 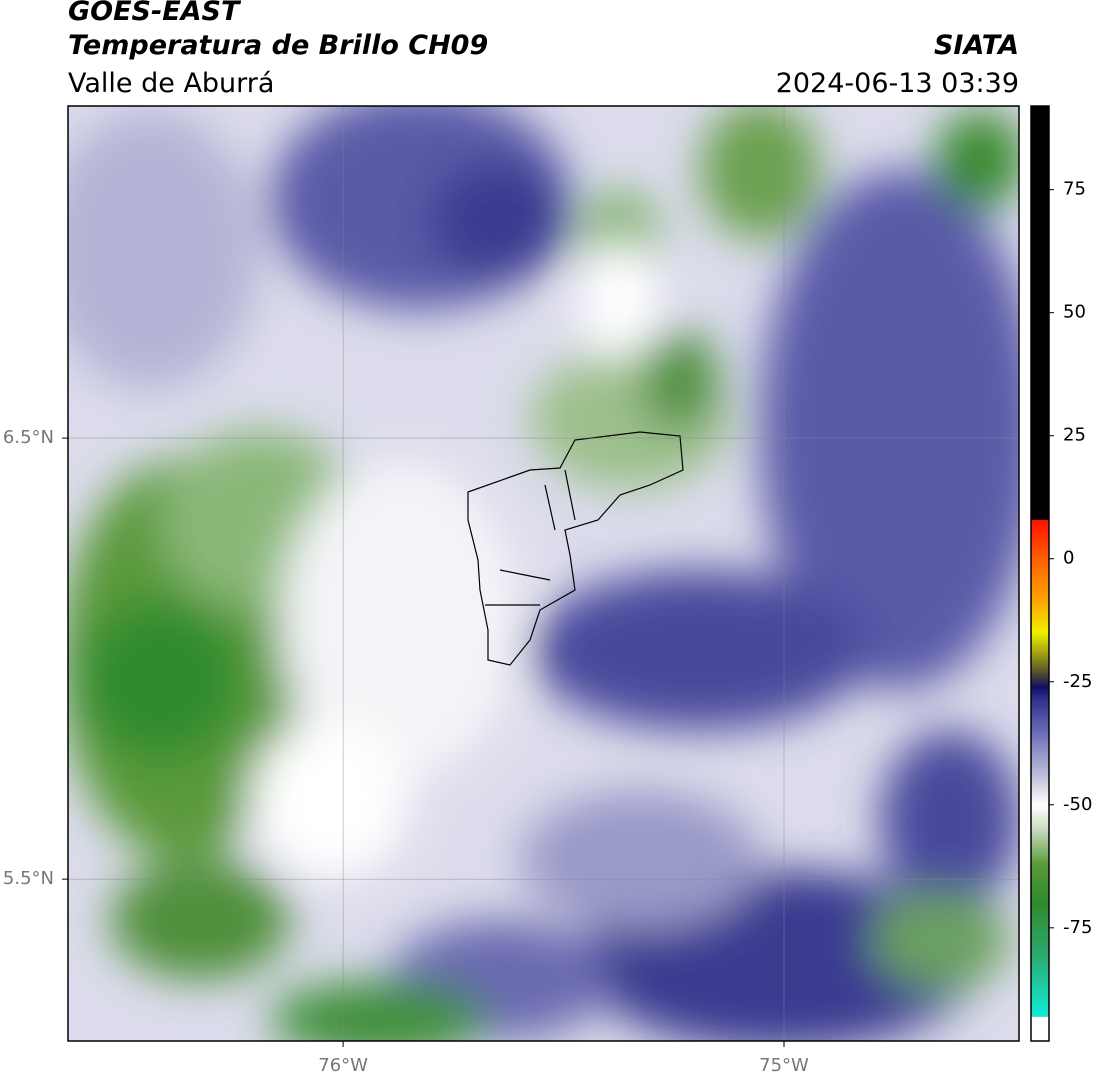 I want to click on colorbar-tick-label: 0, so click(x=1068, y=558).